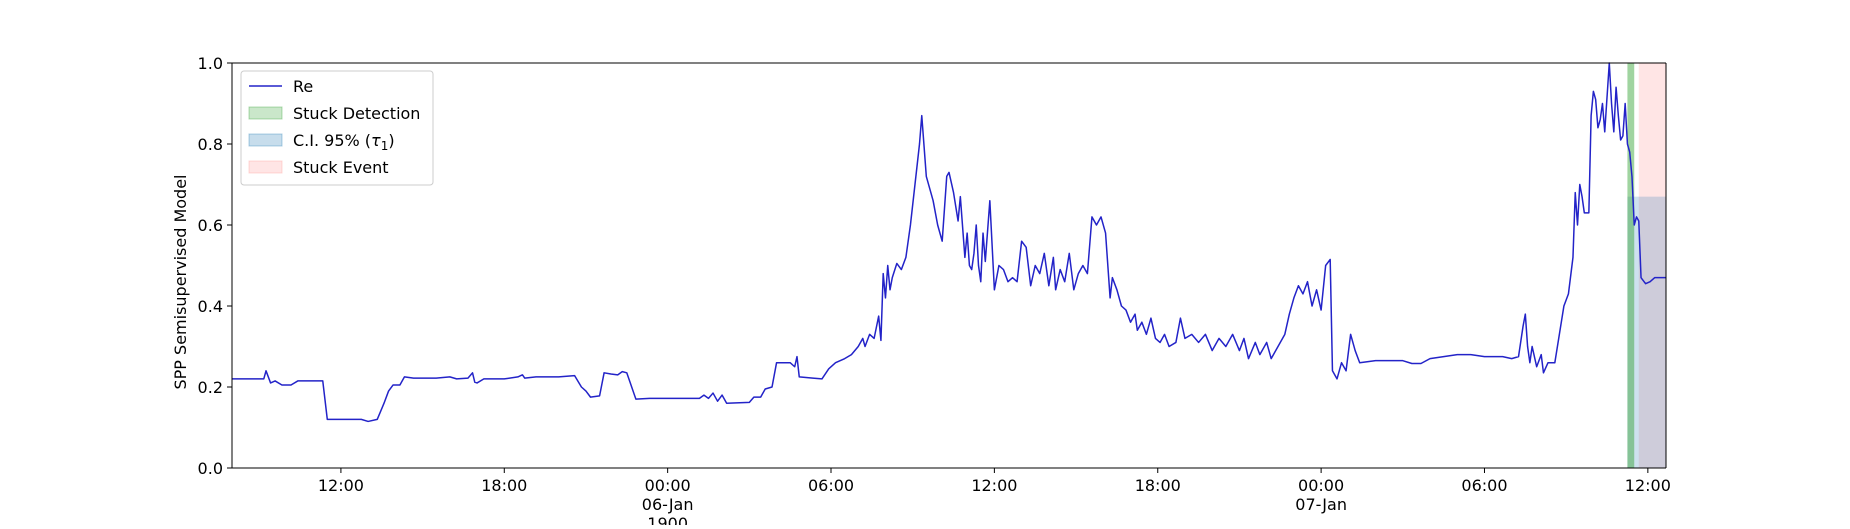 The width and height of the screenshot is (1850, 529). I want to click on spans-layer, so click(1646, 265).